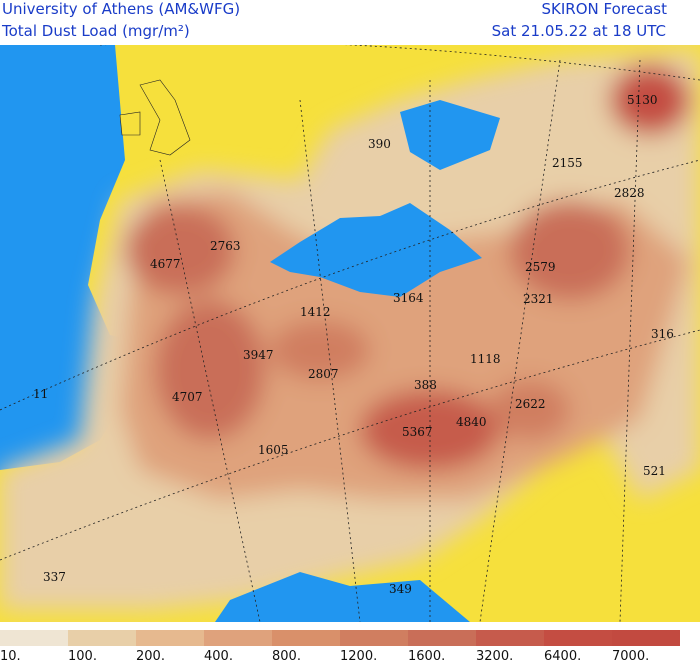 The width and height of the screenshot is (700, 662). I want to click on point-label: 4707, so click(187, 397).